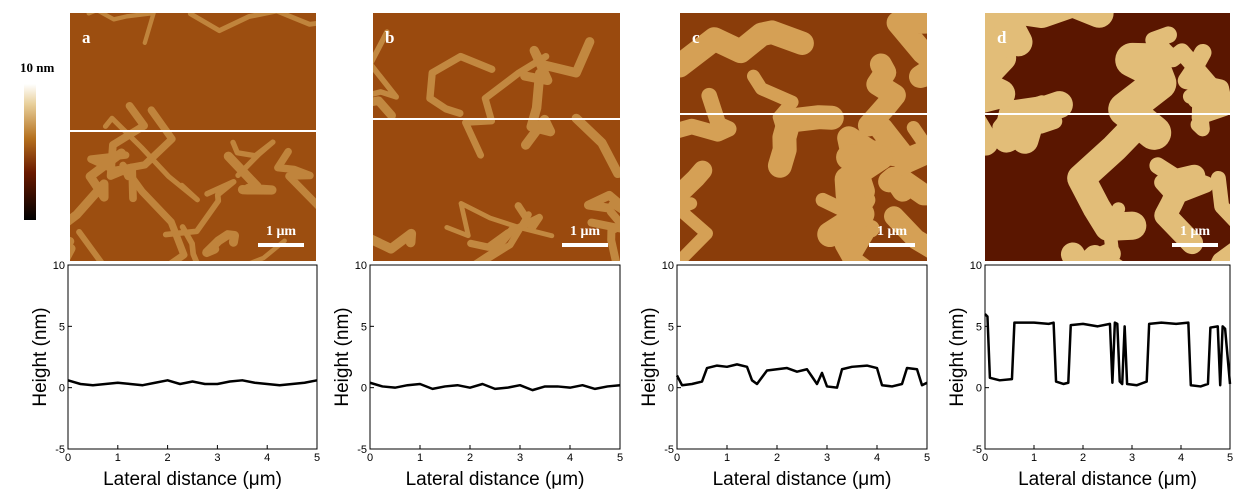 The width and height of the screenshot is (1235, 501). I want to click on panel-label: b, so click(389, 37).